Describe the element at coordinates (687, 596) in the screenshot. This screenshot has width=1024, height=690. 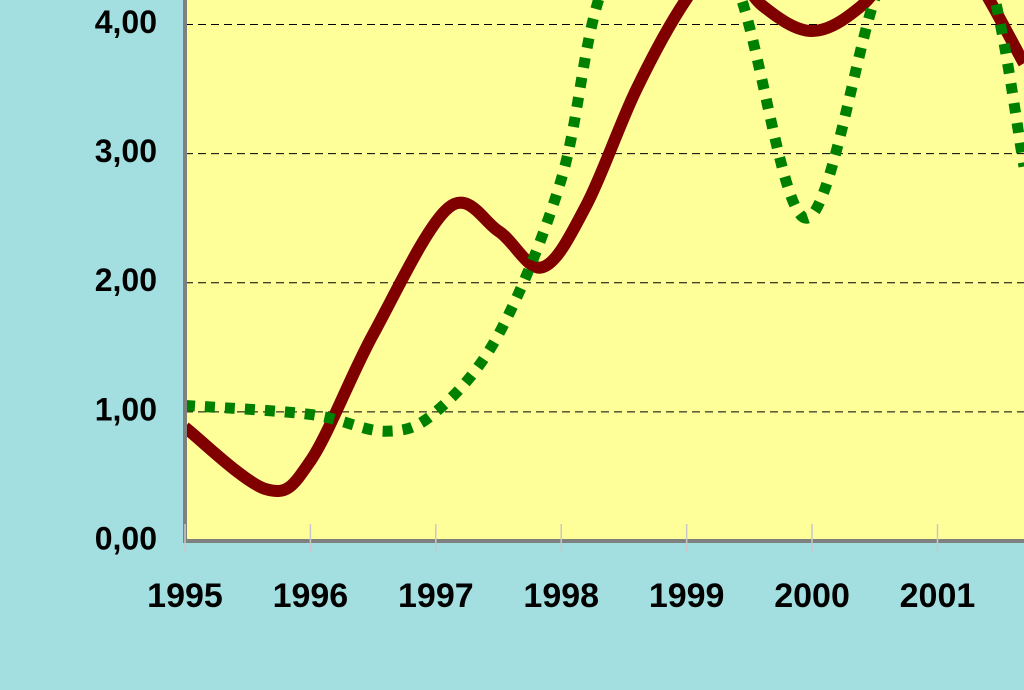
I see `x-tick-label: 1999` at that location.